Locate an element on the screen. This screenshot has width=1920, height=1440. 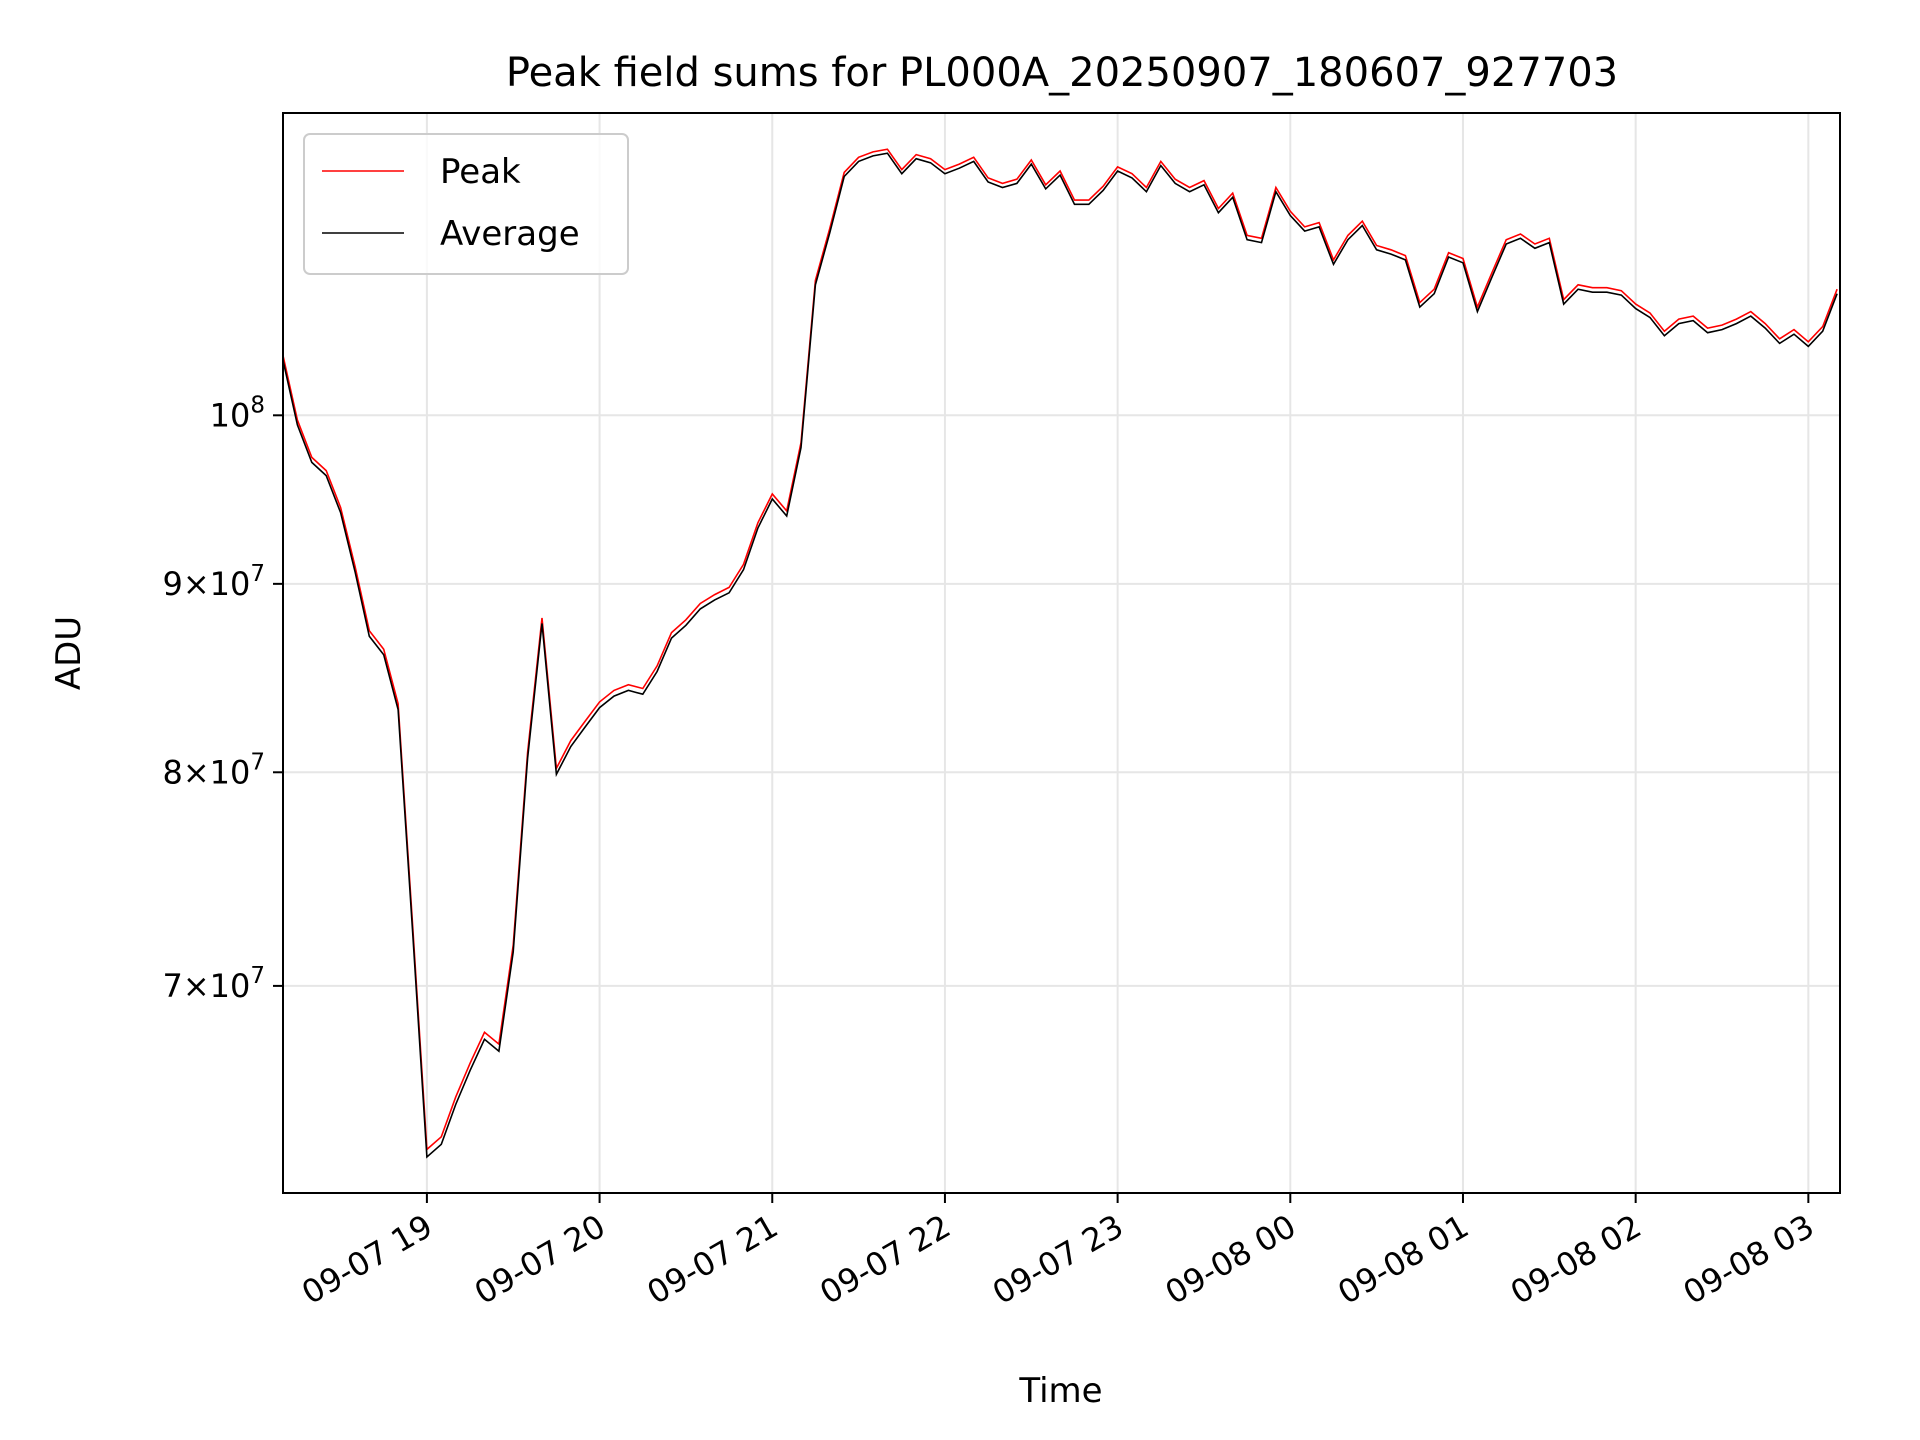
y-axis-ticks: 7×107 8×107 9×107 108 is located at coordinates (222, 698).